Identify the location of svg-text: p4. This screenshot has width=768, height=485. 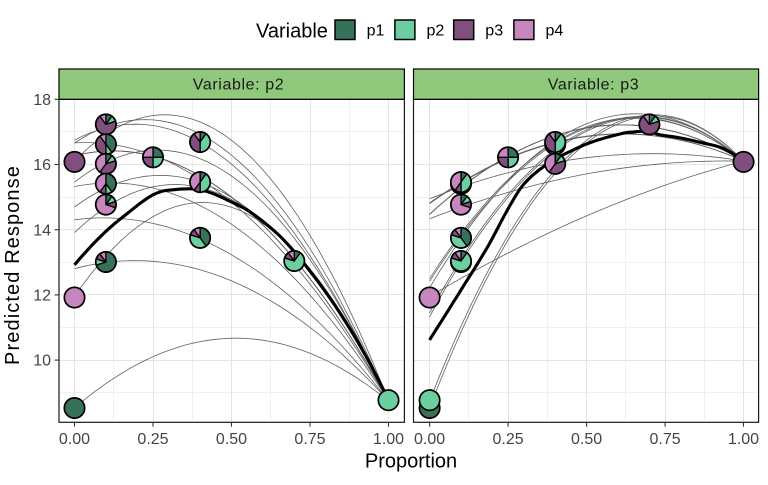
(555, 31).